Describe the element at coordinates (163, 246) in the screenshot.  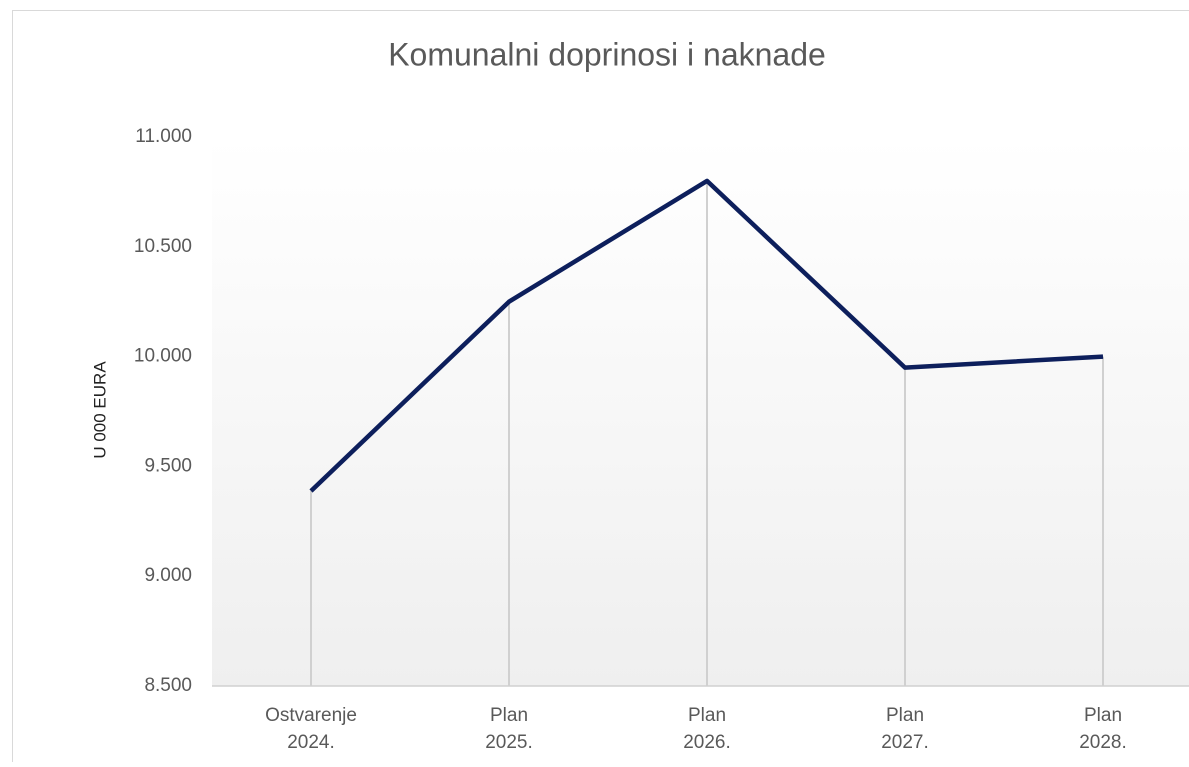
I see `y-tick-label: 10.500` at that location.